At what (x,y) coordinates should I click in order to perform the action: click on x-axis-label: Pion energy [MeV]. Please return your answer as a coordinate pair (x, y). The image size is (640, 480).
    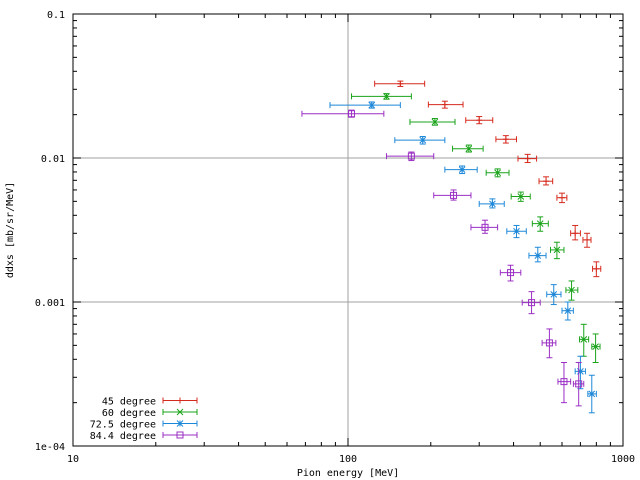
    Looking at the image, I should click on (348, 473).